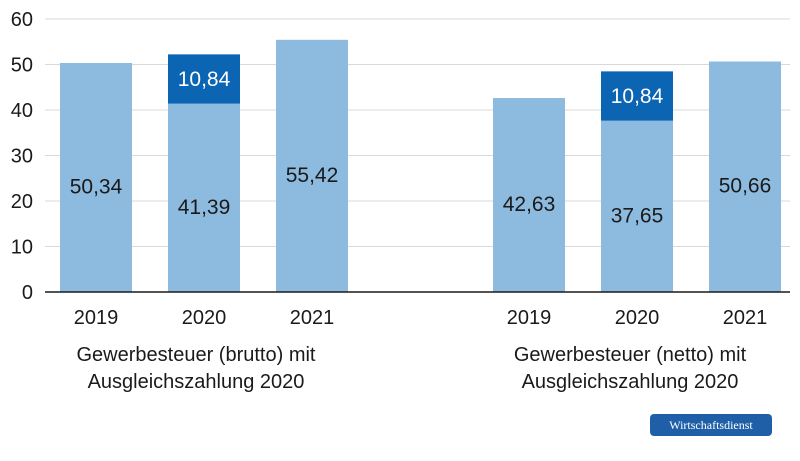 The height and width of the screenshot is (461, 800). Describe the element at coordinates (22, 20) in the screenshot. I see `y-tick-label: 60` at that location.